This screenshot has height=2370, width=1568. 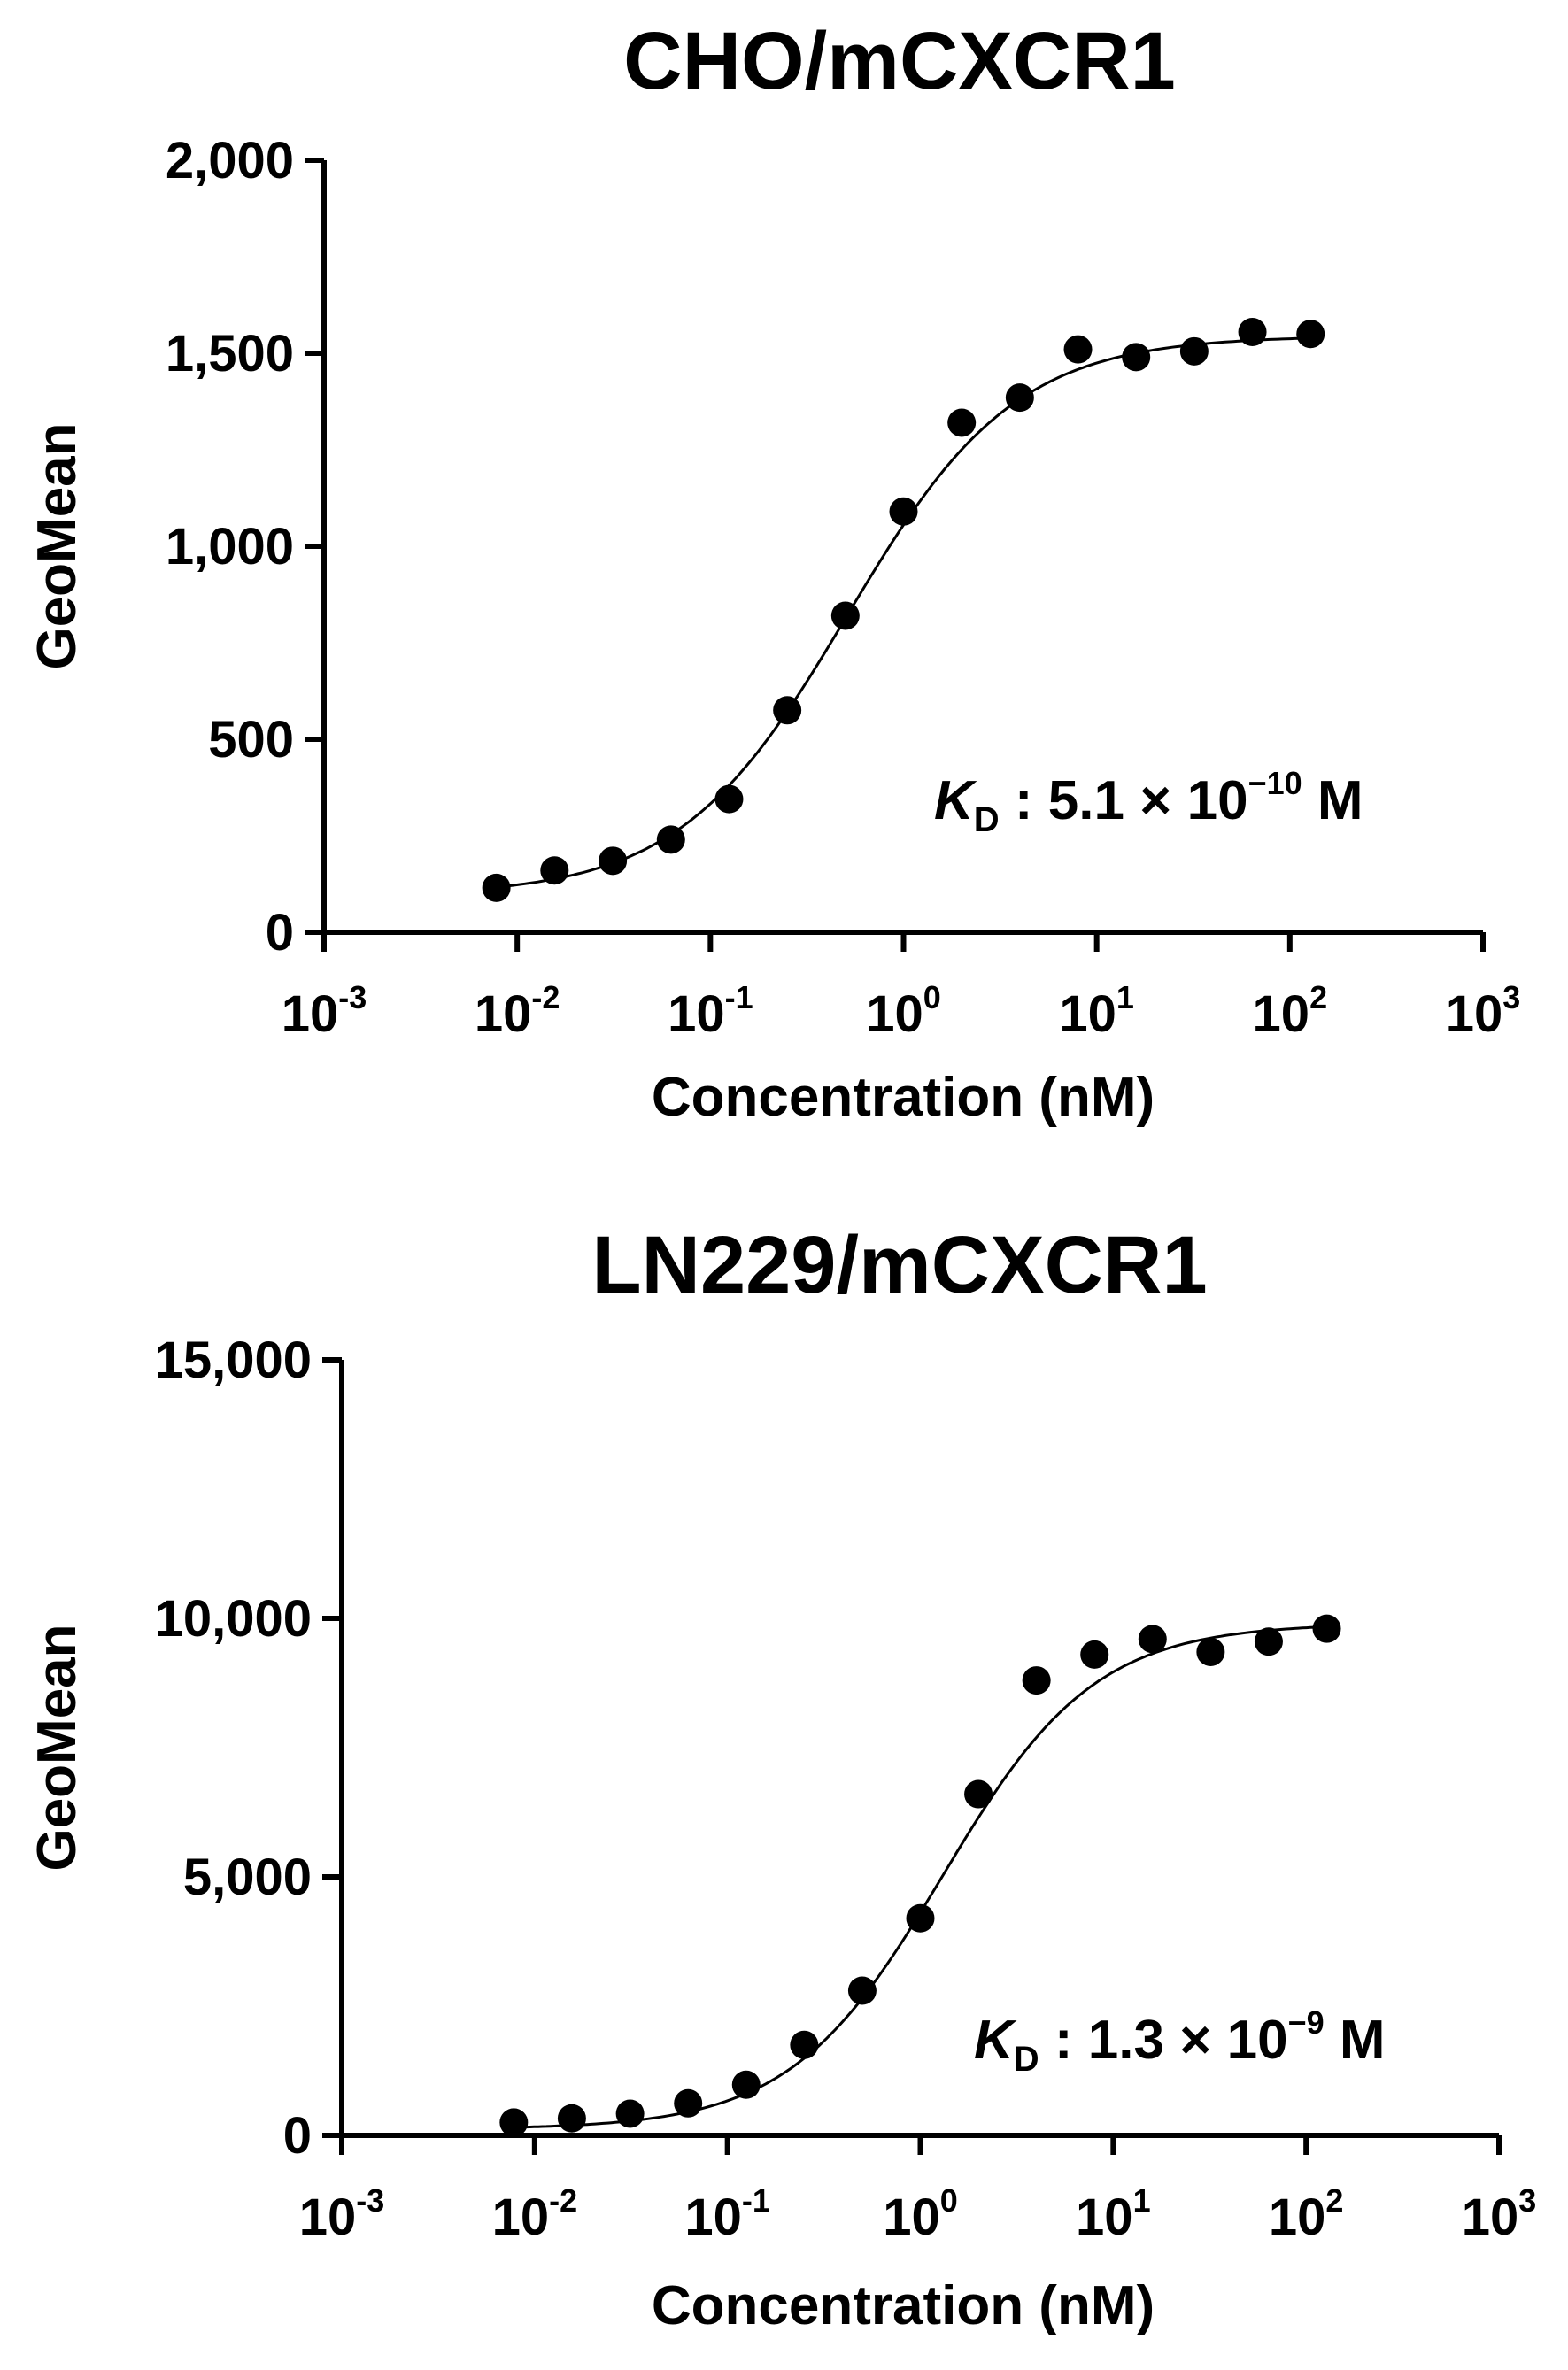 I want to click on y-tick-label: 1,500, so click(x=230, y=353).